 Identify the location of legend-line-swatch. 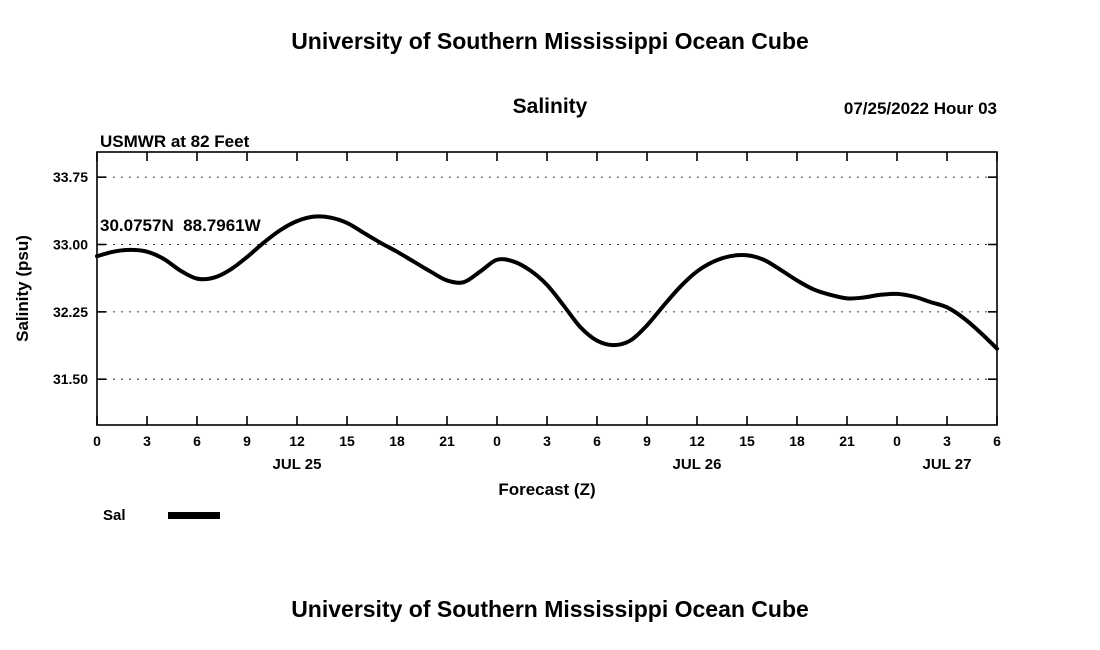
(193, 515).